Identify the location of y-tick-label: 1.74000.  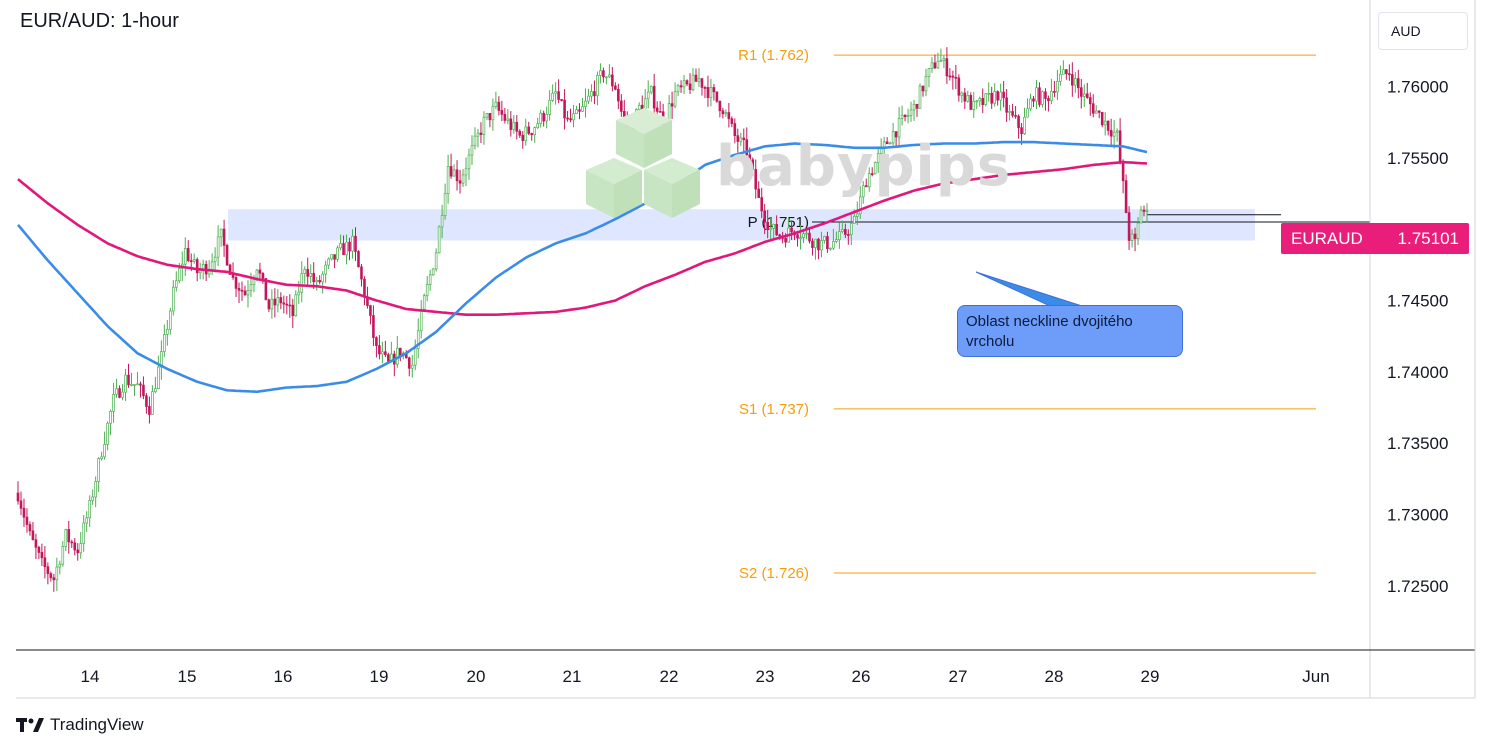
(1417, 372).